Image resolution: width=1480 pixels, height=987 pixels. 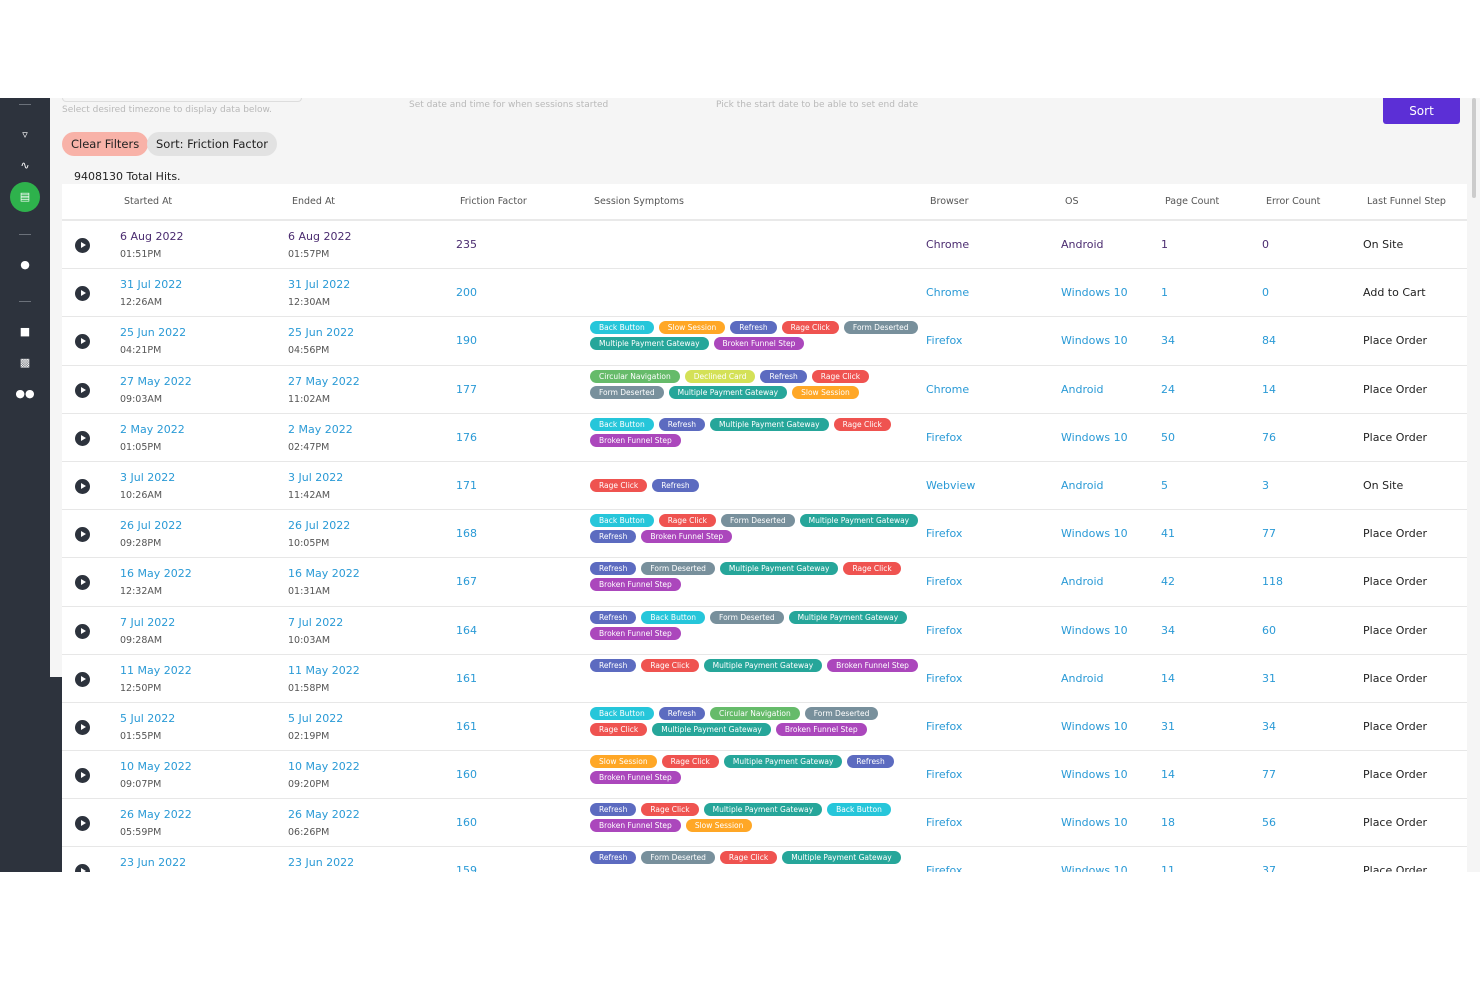 What do you see at coordinates (493, 201) in the screenshot?
I see `col-friction-factor: Friction Factor` at bounding box center [493, 201].